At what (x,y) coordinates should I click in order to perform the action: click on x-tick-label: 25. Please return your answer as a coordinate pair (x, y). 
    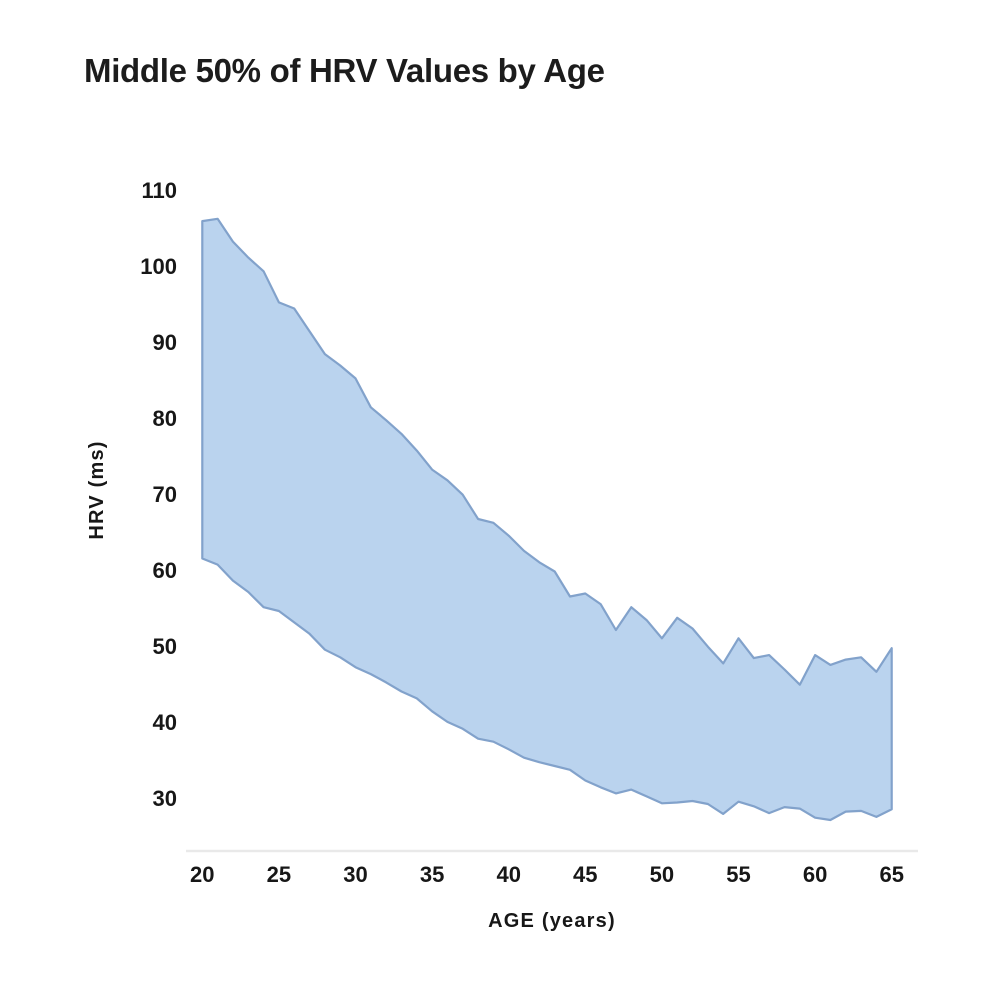
    Looking at the image, I should click on (279, 874).